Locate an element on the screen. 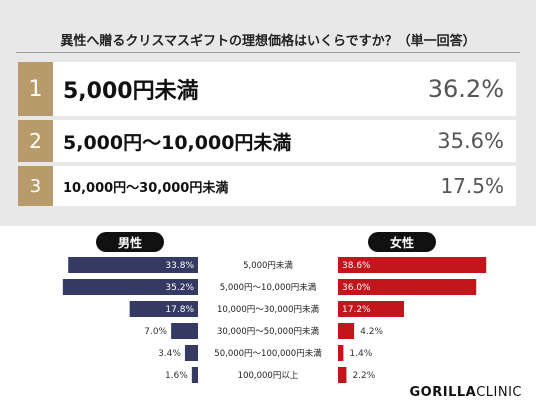  legend-female: 女性 is located at coordinates (402, 242).